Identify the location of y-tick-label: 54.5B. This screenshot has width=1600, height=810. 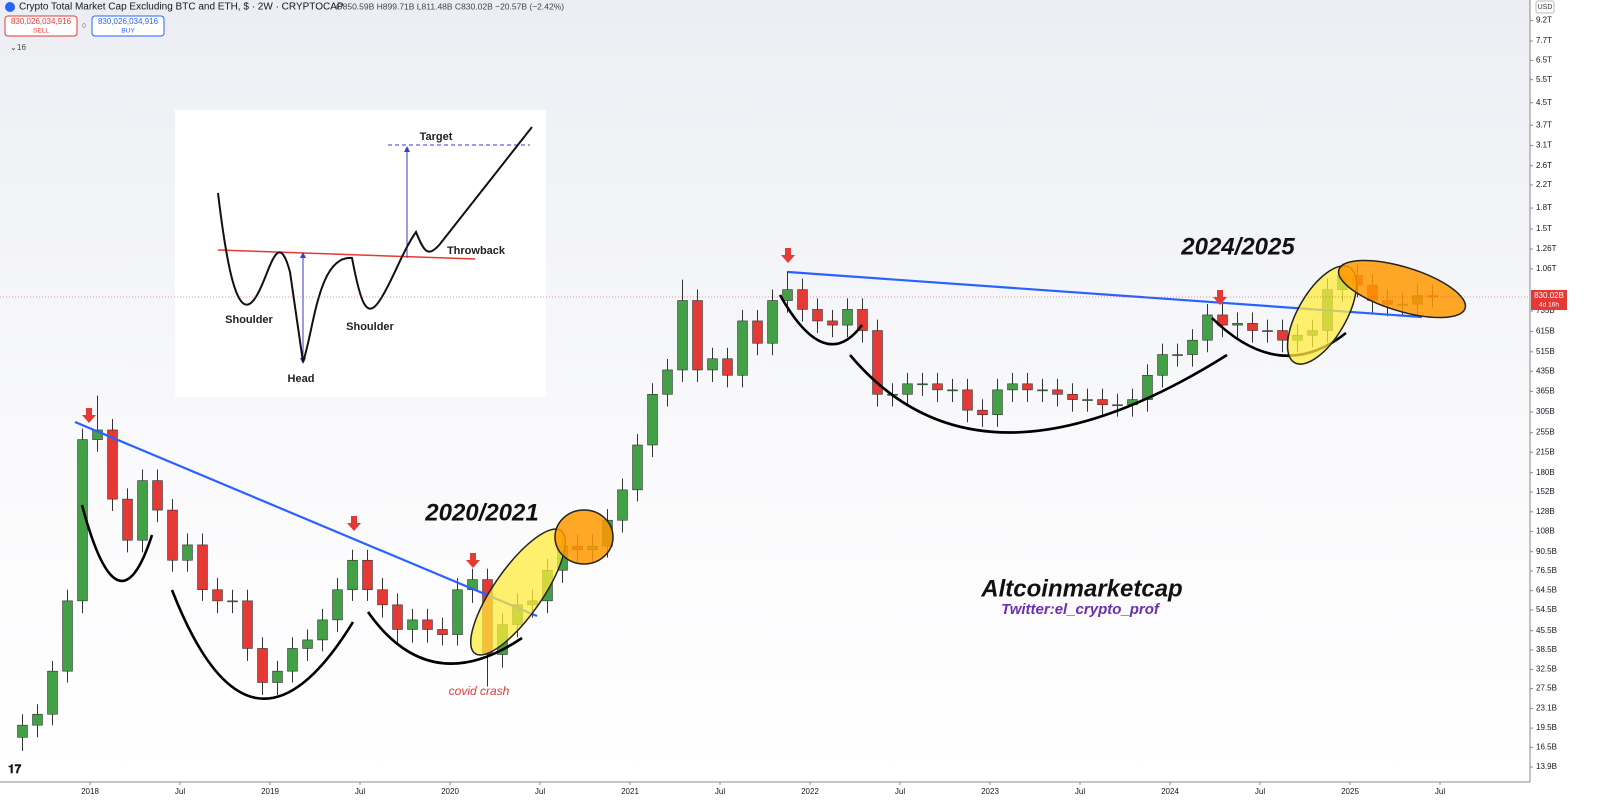
(1546, 609).